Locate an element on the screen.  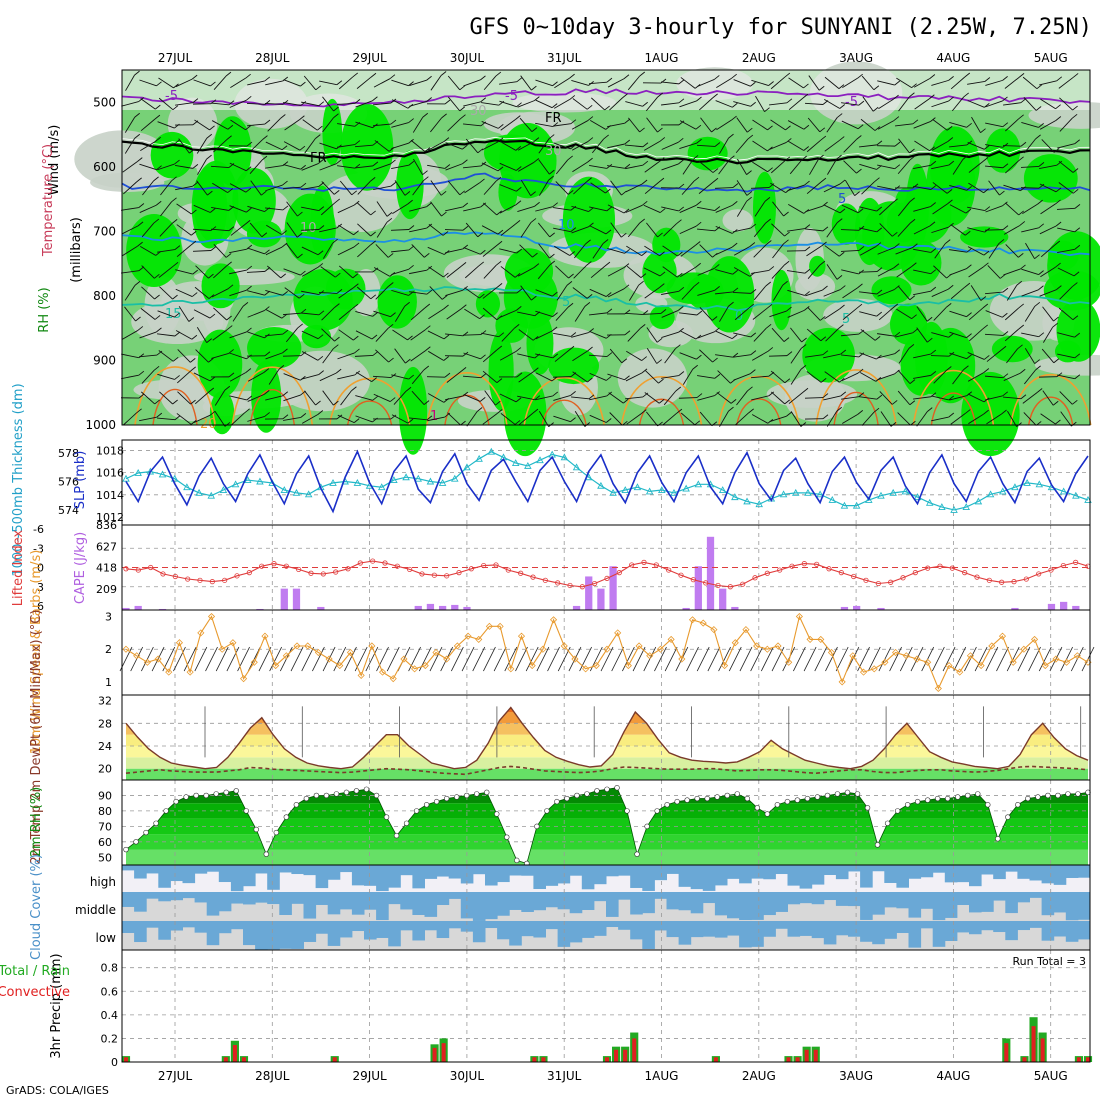
moist-region is located at coordinates (1012, 349).